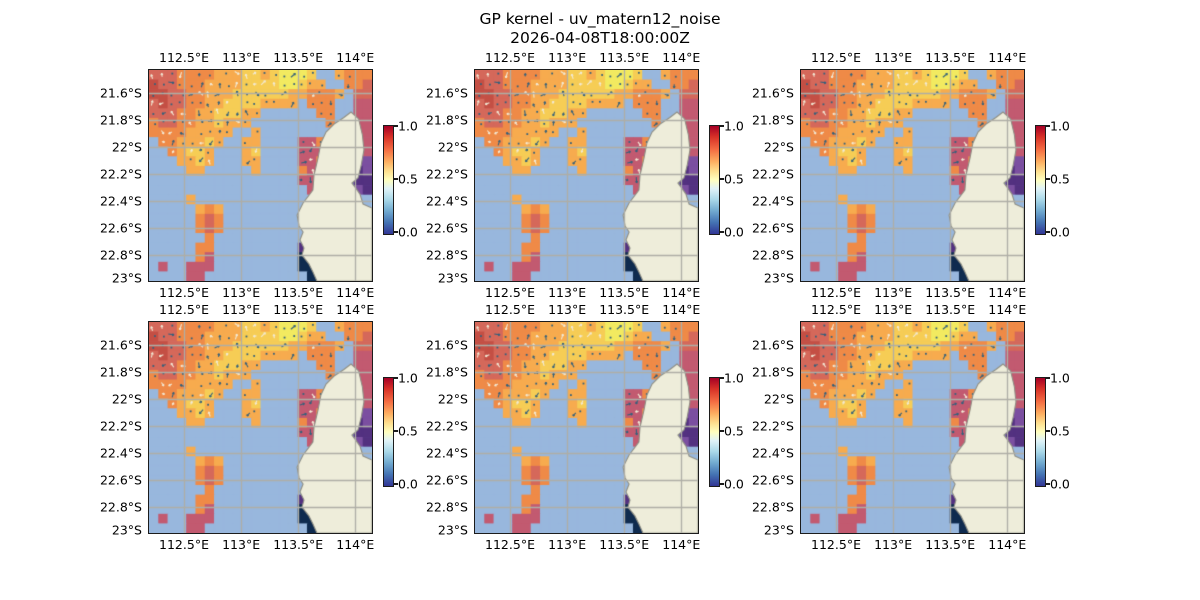 This screenshot has width=1200, height=600. What do you see at coordinates (600, 19) in the screenshot?
I see `figure-title: GP kernel - uv_matern12_noise` at bounding box center [600, 19].